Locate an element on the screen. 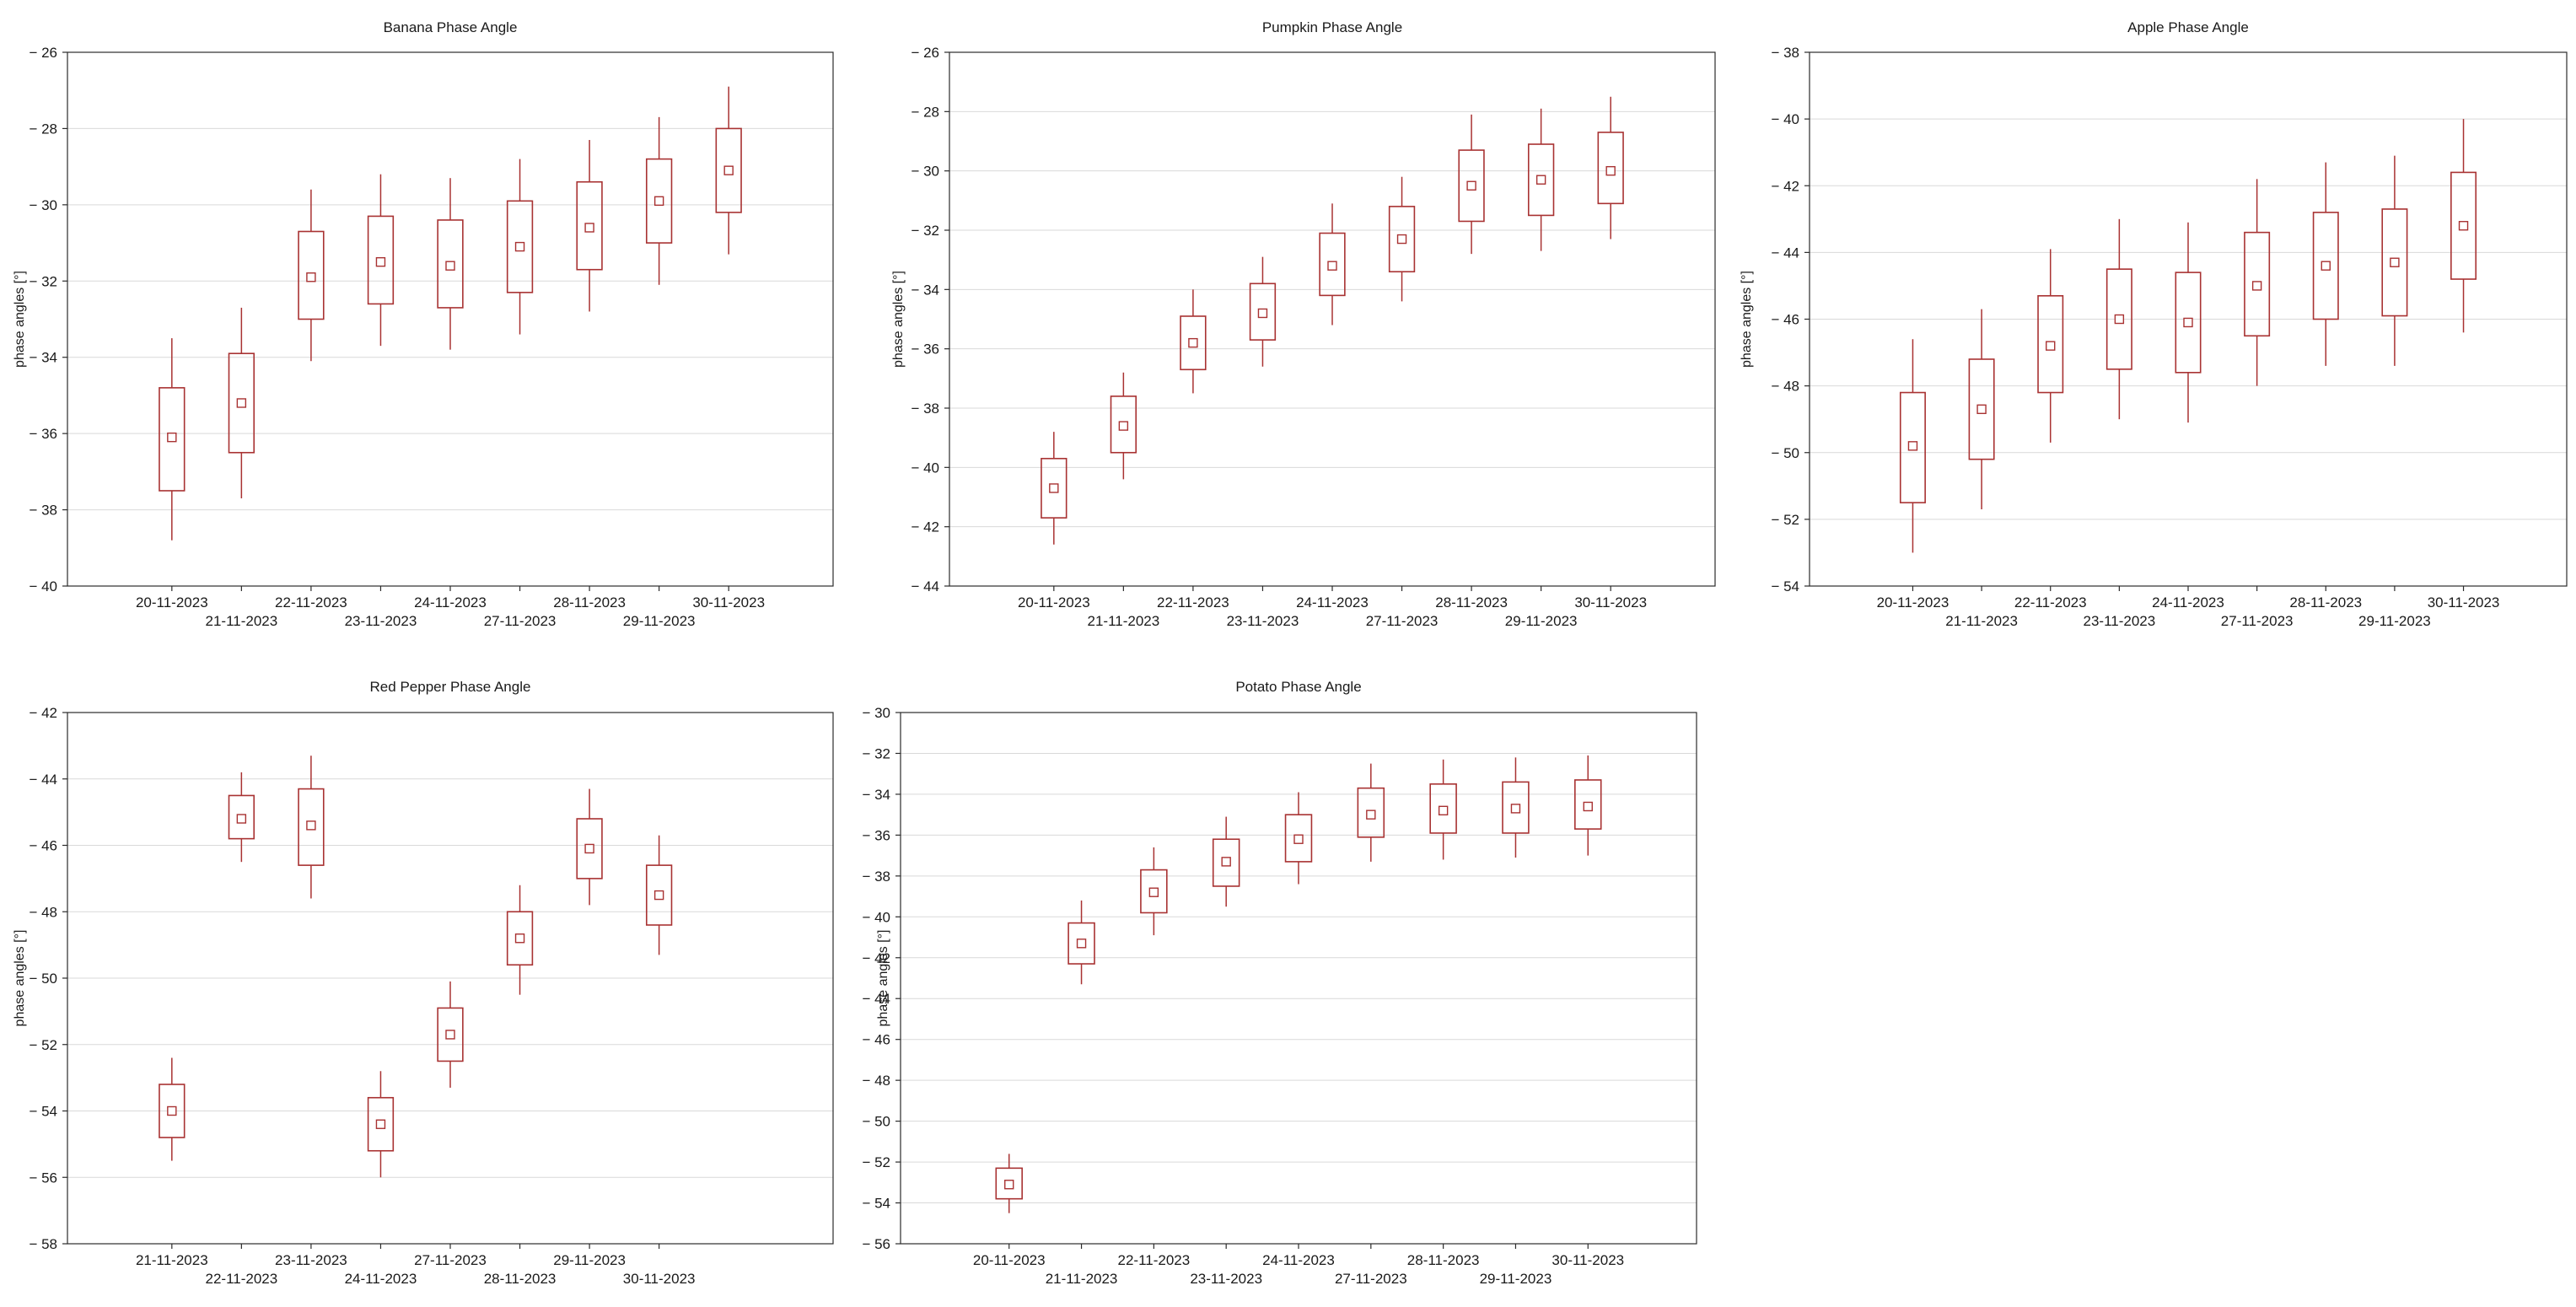  y-tick-label: − 44 is located at coordinates (876, 999).